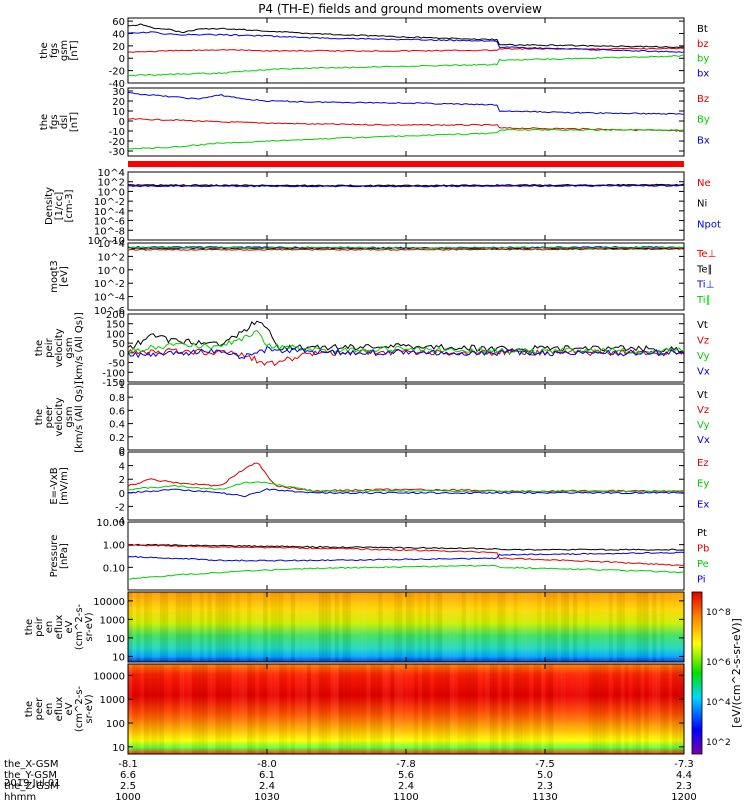 The image size is (750, 800). Describe the element at coordinates (54, 50) in the screenshot. I see `y-axis-label: fgs` at that location.